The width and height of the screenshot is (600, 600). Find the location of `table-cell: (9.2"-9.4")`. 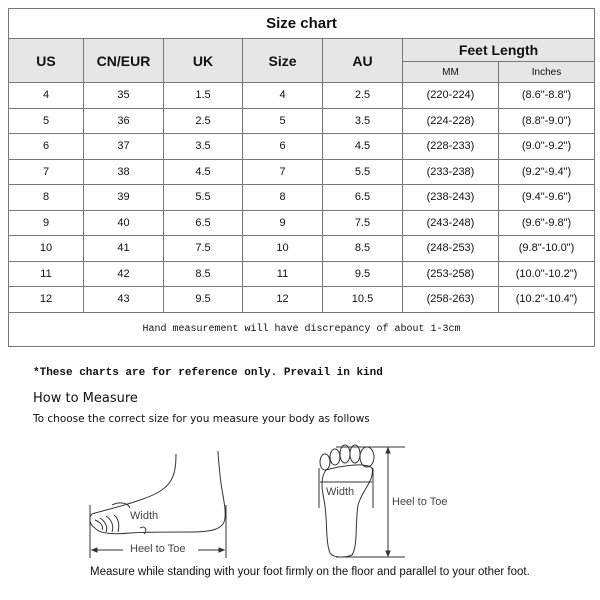

table-cell: (9.2"-9.4") is located at coordinates (546, 171).